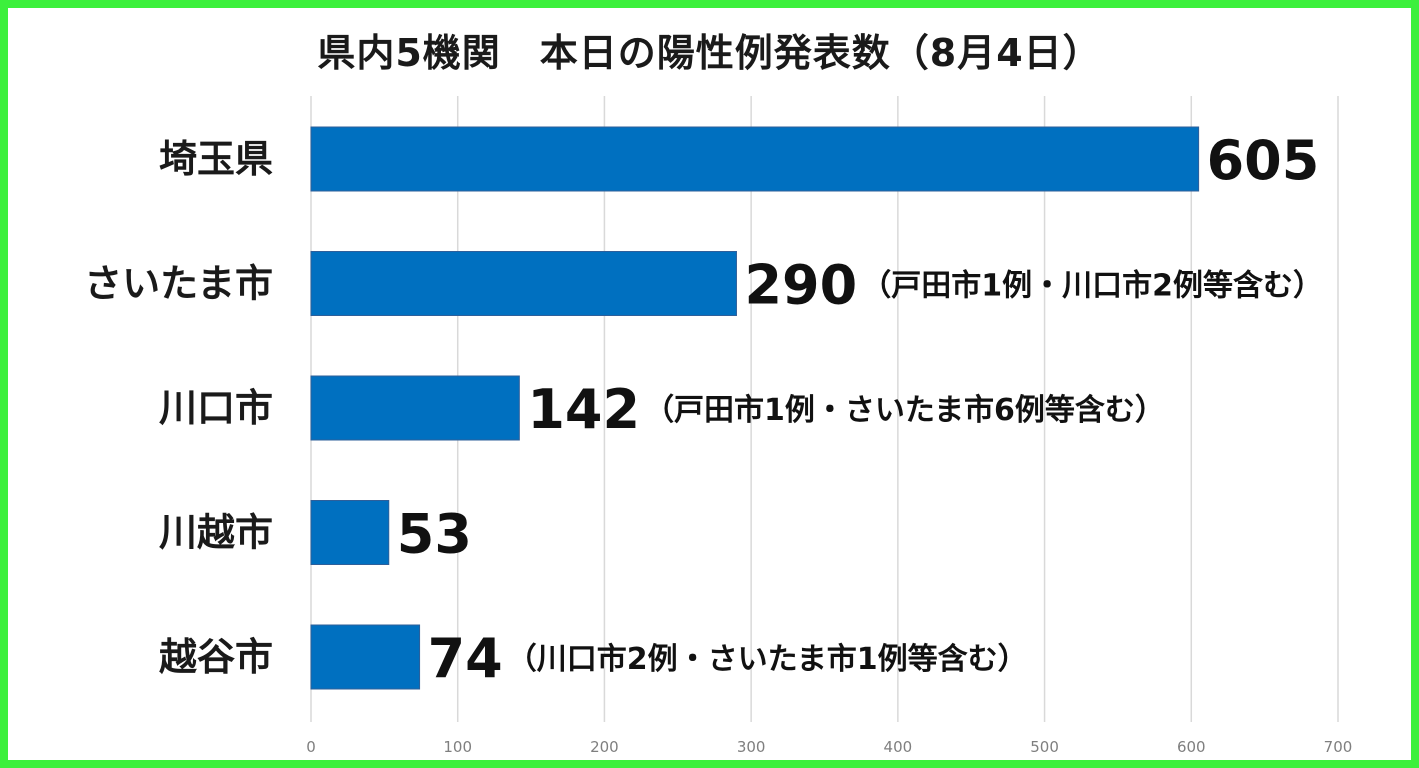 This screenshot has height=768, width=1419. I want to click on category-label: 川越市, so click(216, 533).